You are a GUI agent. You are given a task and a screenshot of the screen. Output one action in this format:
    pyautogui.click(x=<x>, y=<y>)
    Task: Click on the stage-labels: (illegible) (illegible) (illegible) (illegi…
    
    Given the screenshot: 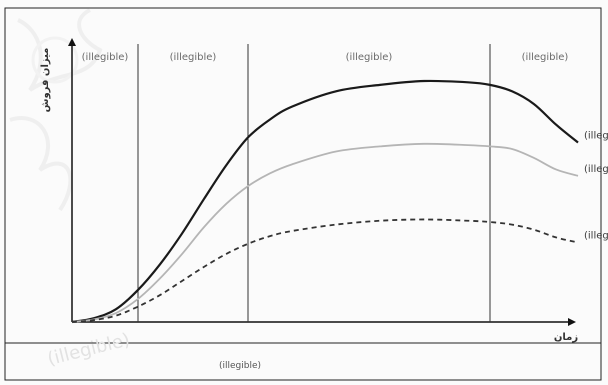 What is the action you would take?
    pyautogui.click(x=325, y=57)
    